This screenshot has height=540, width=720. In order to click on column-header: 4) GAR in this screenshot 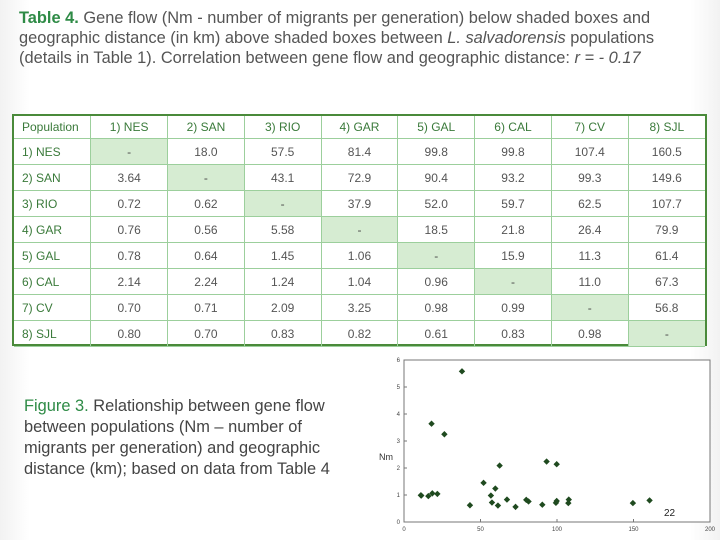, I will do `click(359, 127)`.